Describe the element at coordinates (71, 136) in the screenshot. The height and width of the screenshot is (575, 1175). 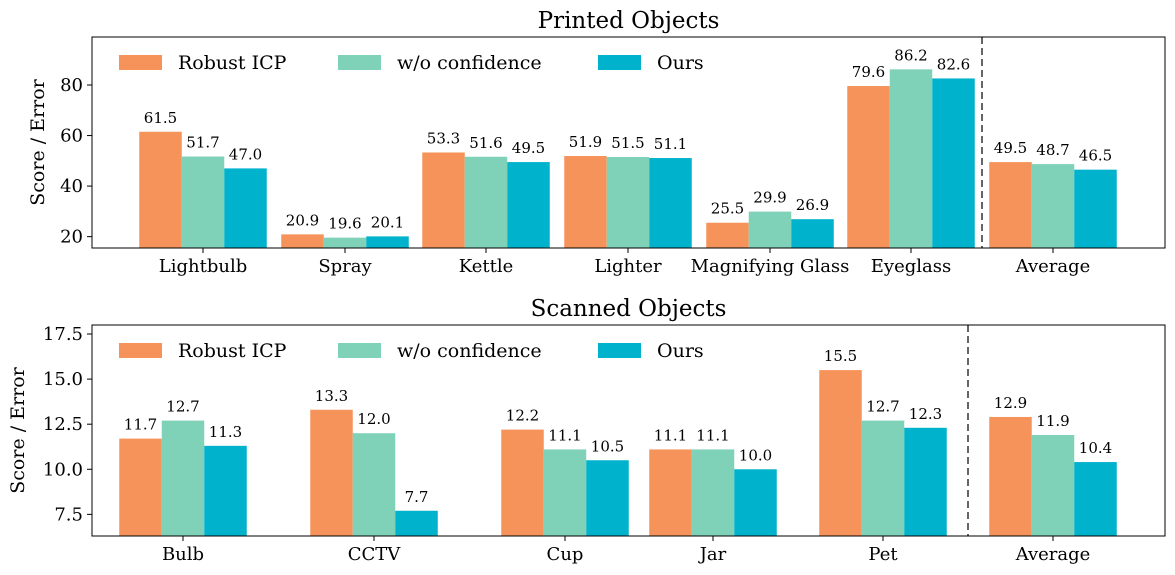
I see `chart1-ytick-label: 60` at that location.